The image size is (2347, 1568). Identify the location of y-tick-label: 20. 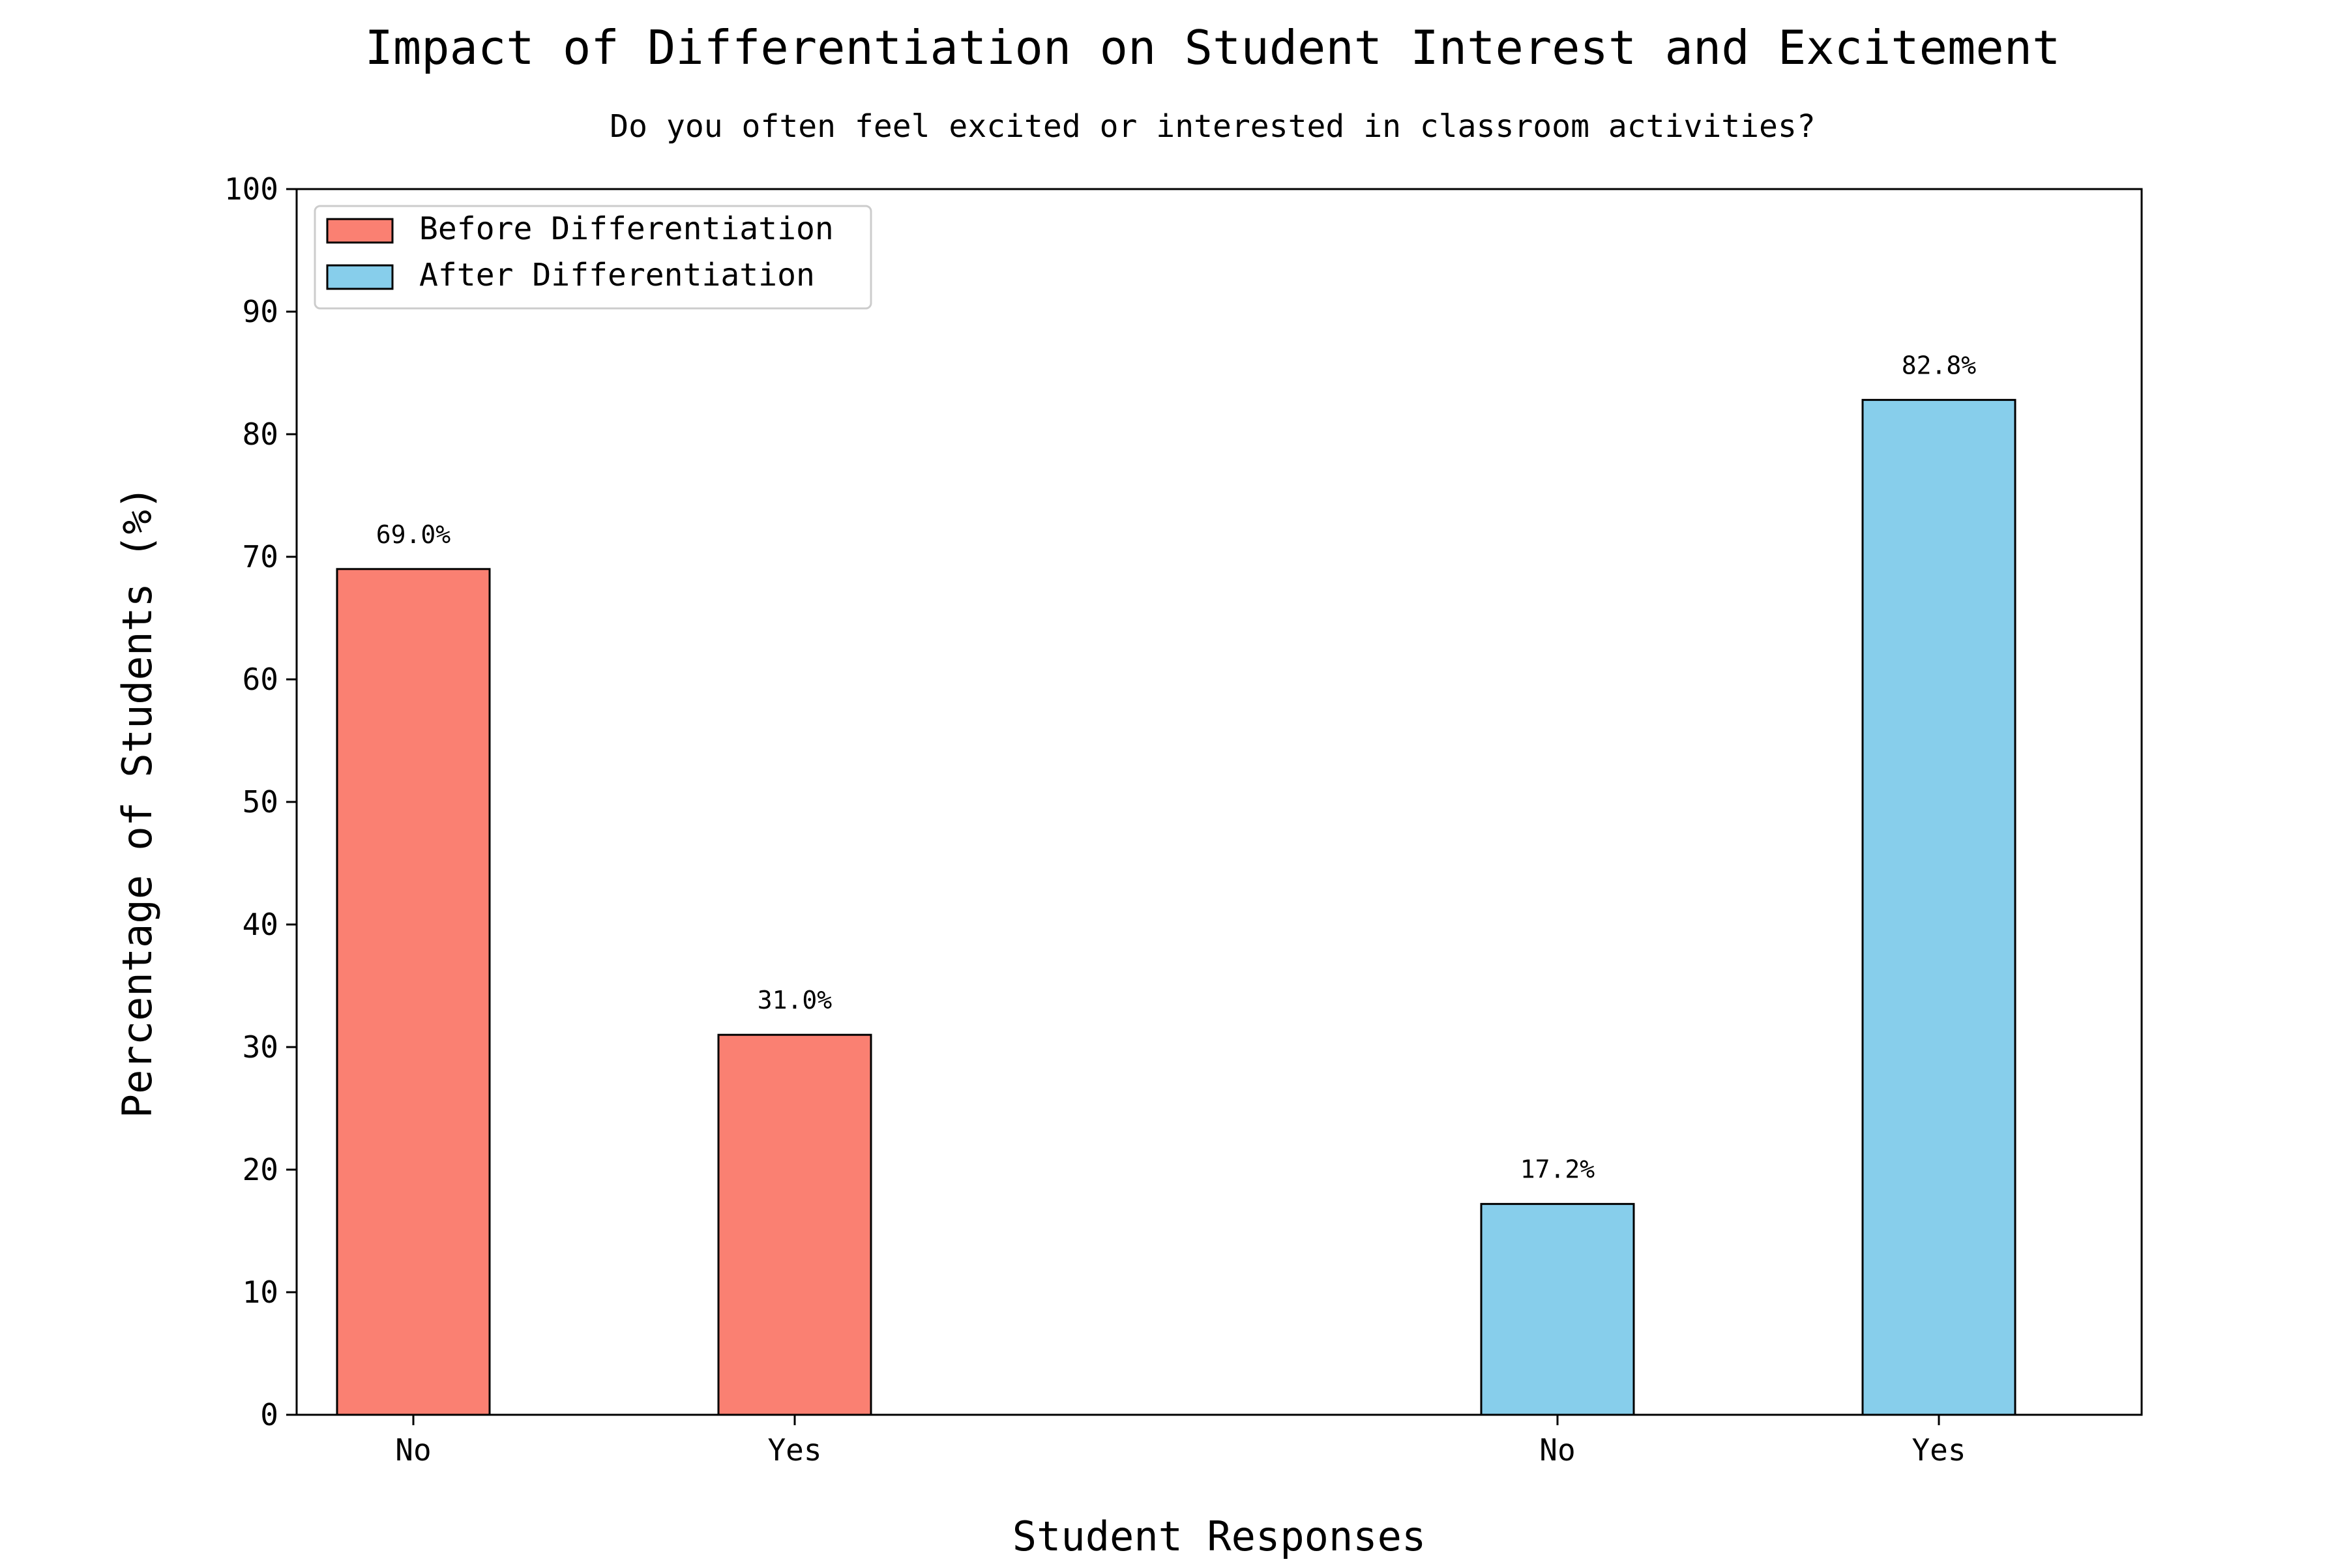
(260, 1169).